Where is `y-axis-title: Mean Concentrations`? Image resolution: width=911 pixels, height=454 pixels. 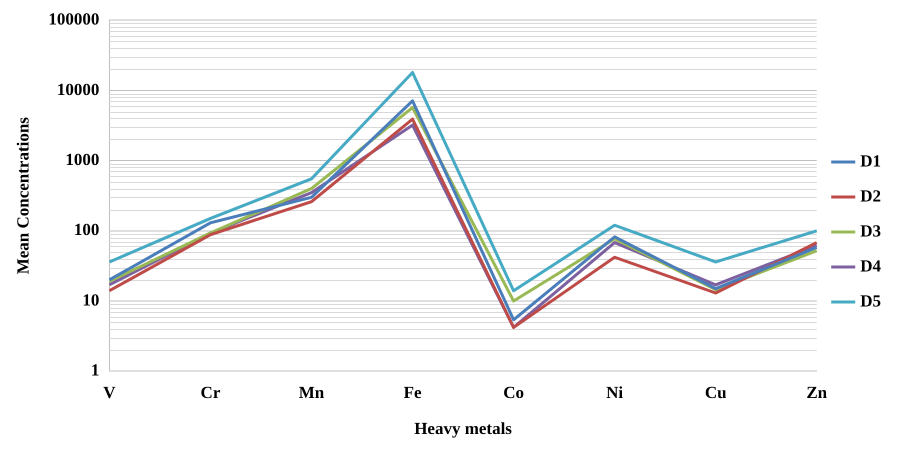 y-axis-title: Mean Concentrations is located at coordinates (23, 195).